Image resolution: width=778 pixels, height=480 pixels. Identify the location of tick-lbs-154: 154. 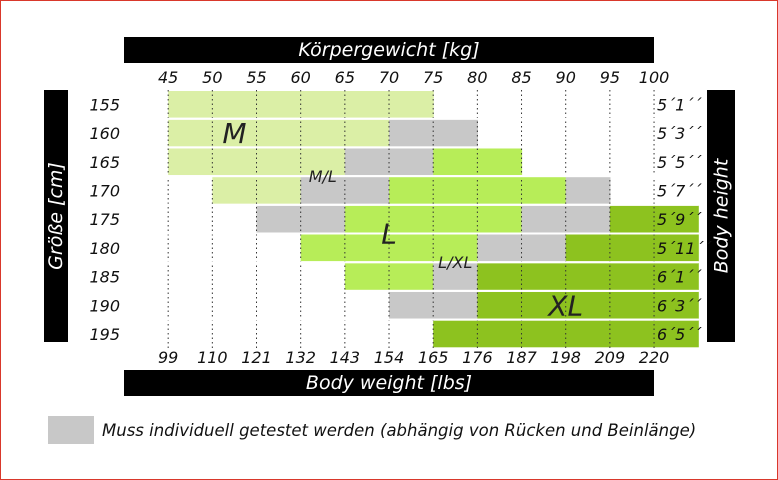
(389, 357).